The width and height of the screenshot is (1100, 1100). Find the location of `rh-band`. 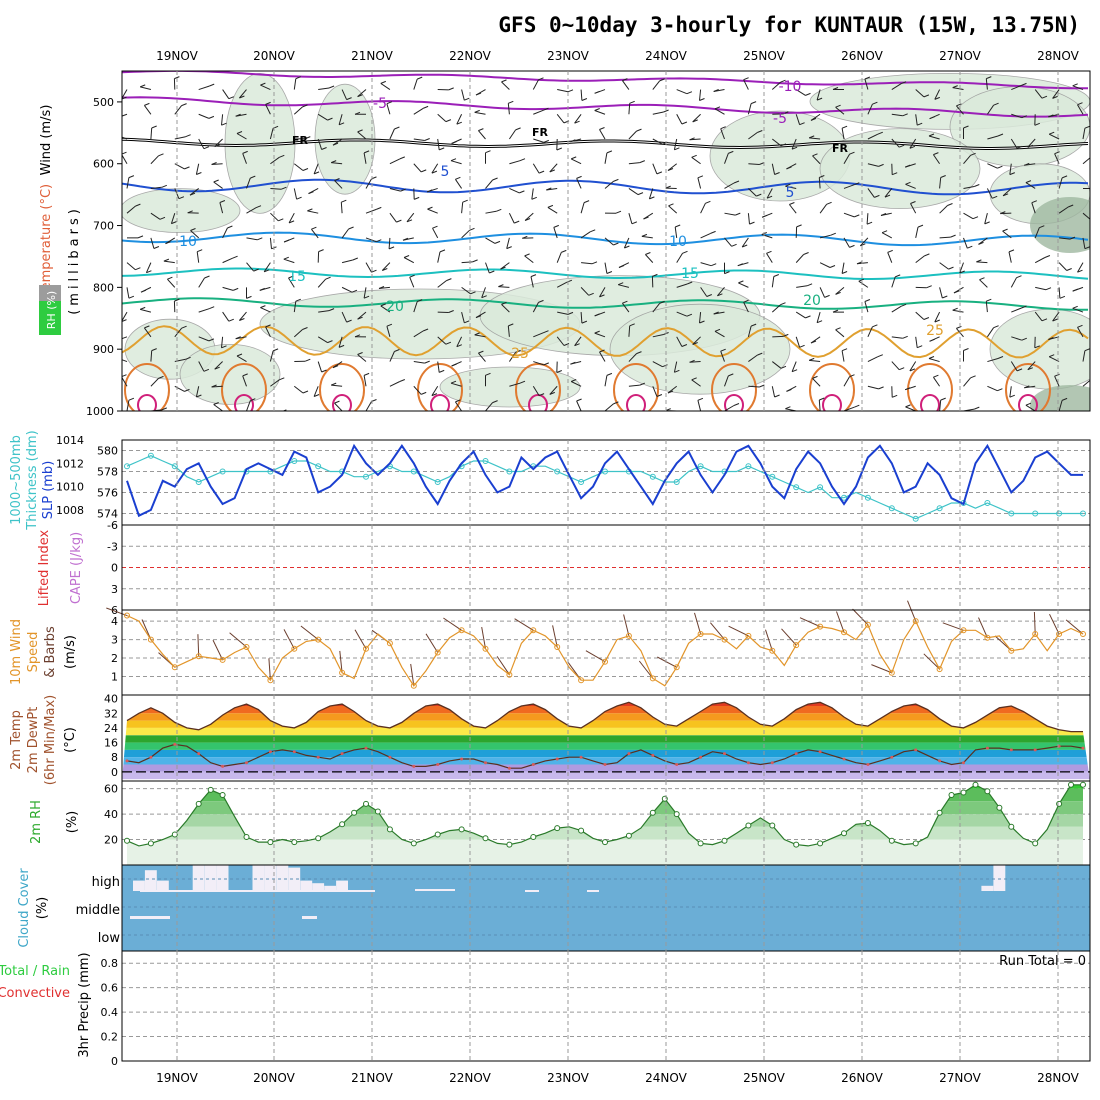

rh-band is located at coordinates (605, 808).